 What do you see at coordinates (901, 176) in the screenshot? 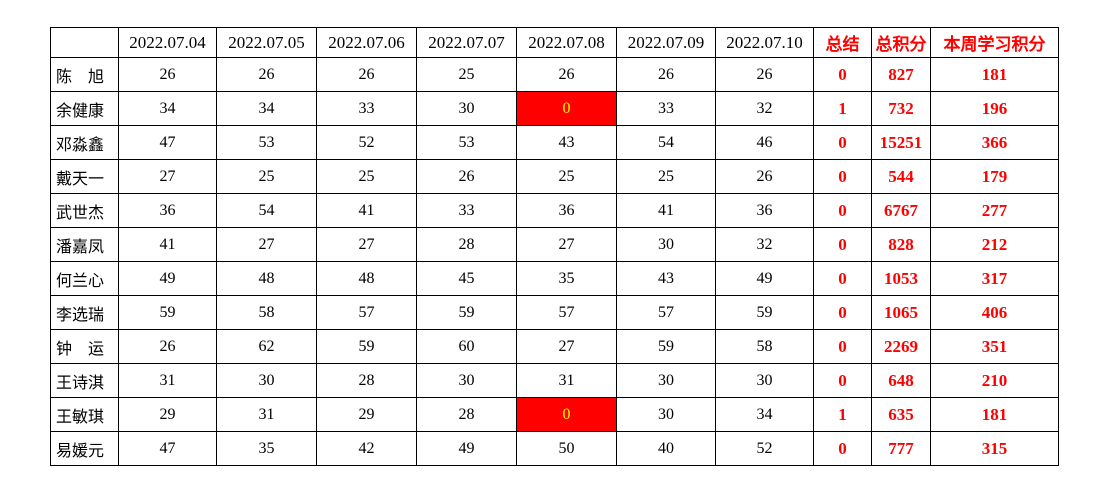
I see `total-points-cell: 544` at bounding box center [901, 176].